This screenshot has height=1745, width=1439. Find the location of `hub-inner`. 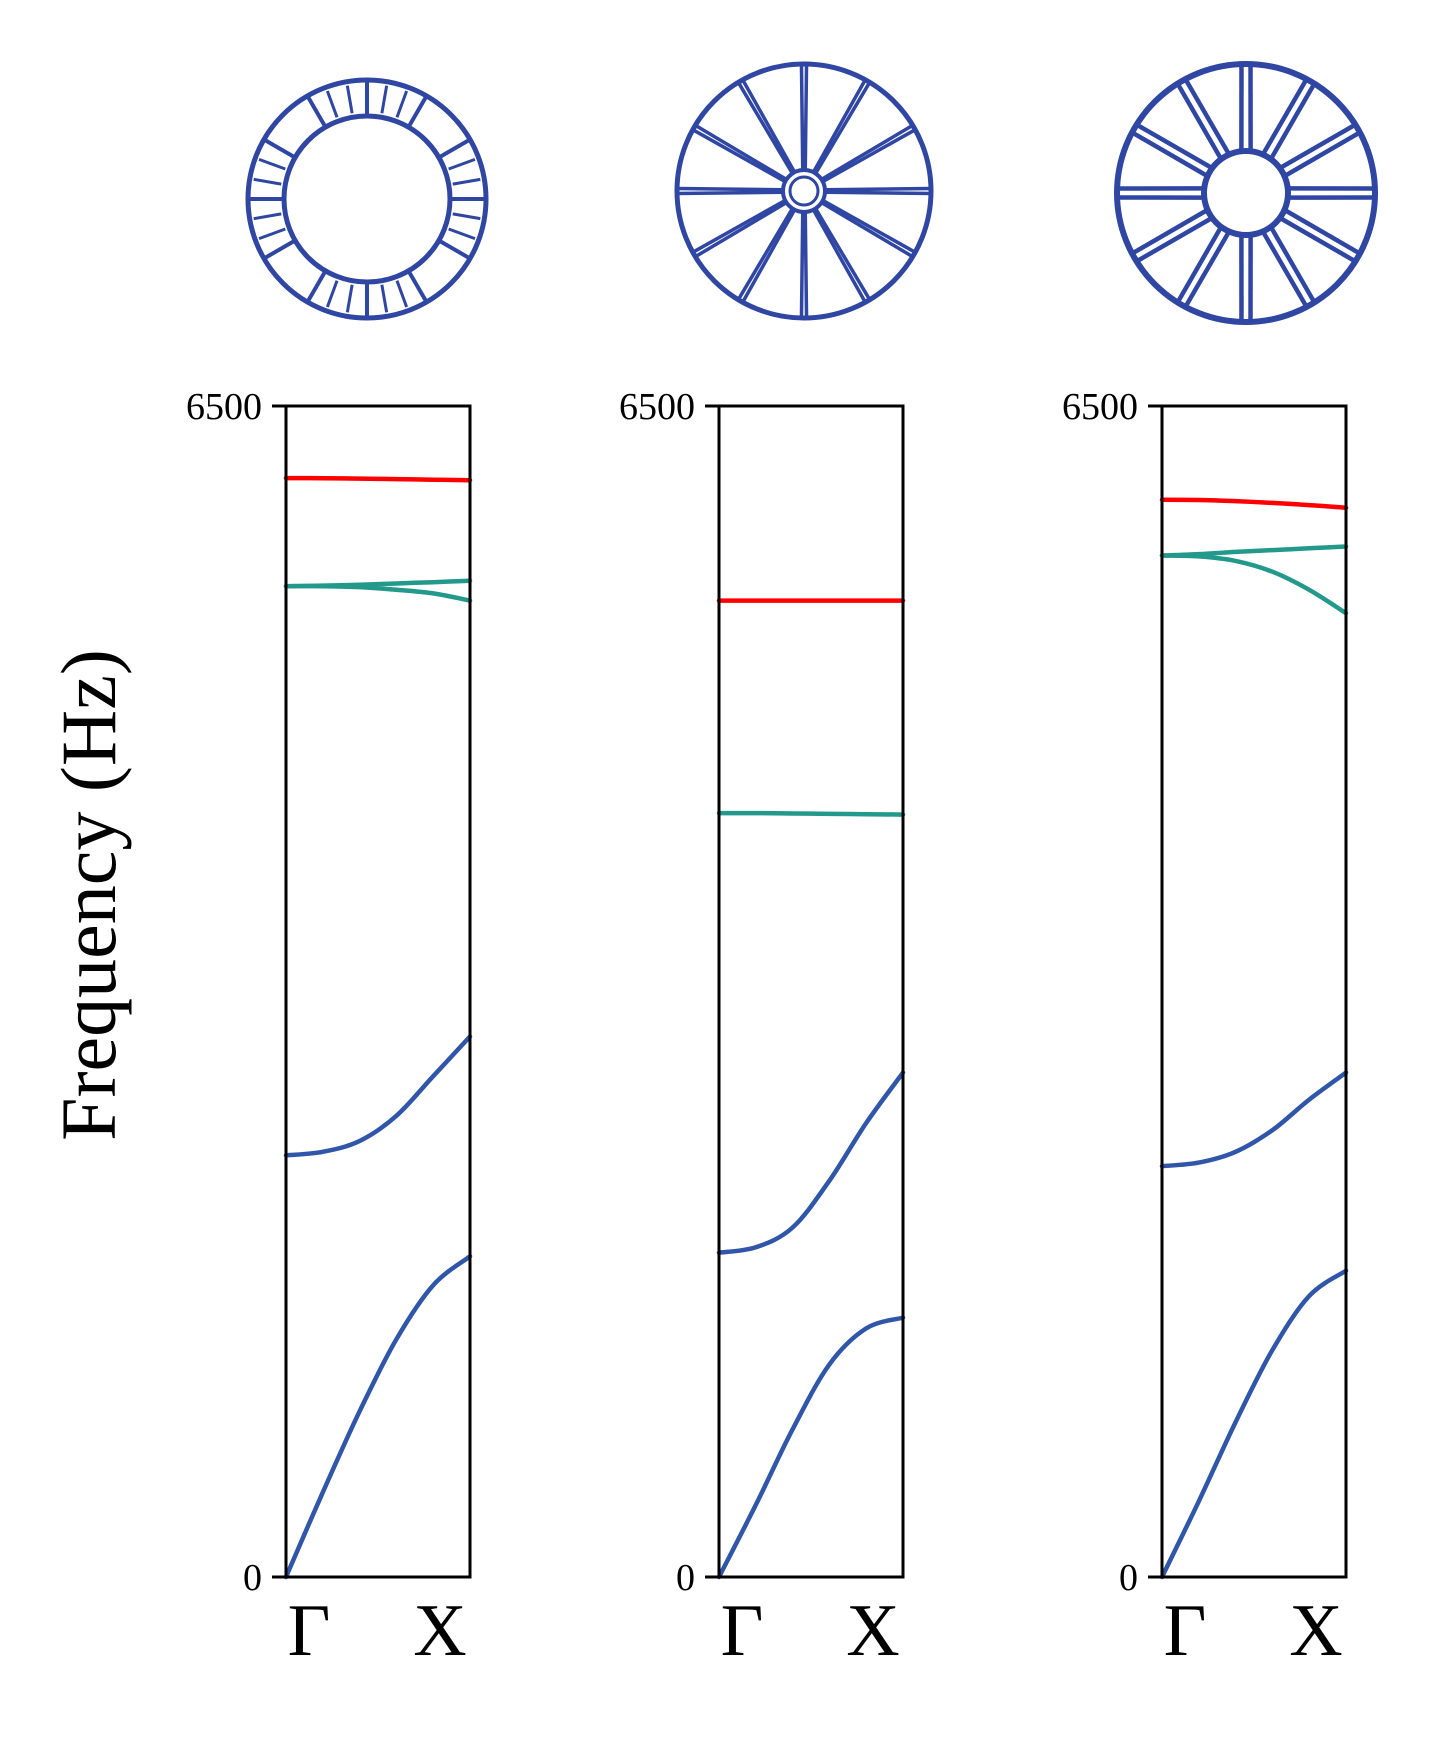

hub-inner is located at coordinates (804, 191).